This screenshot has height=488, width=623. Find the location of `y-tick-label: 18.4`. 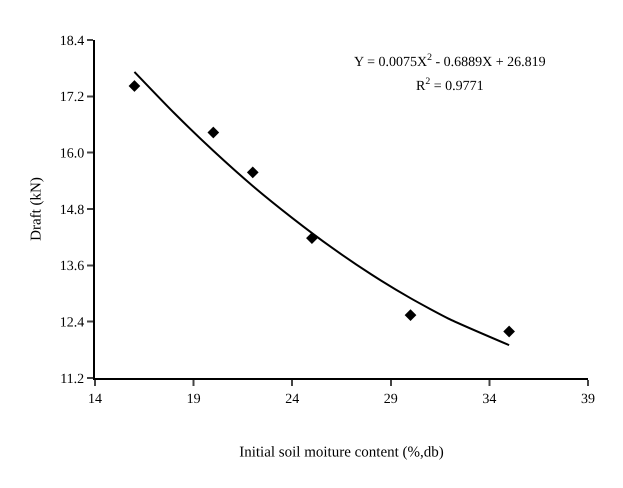

y-tick-label: 18.4 is located at coordinates (72, 41).